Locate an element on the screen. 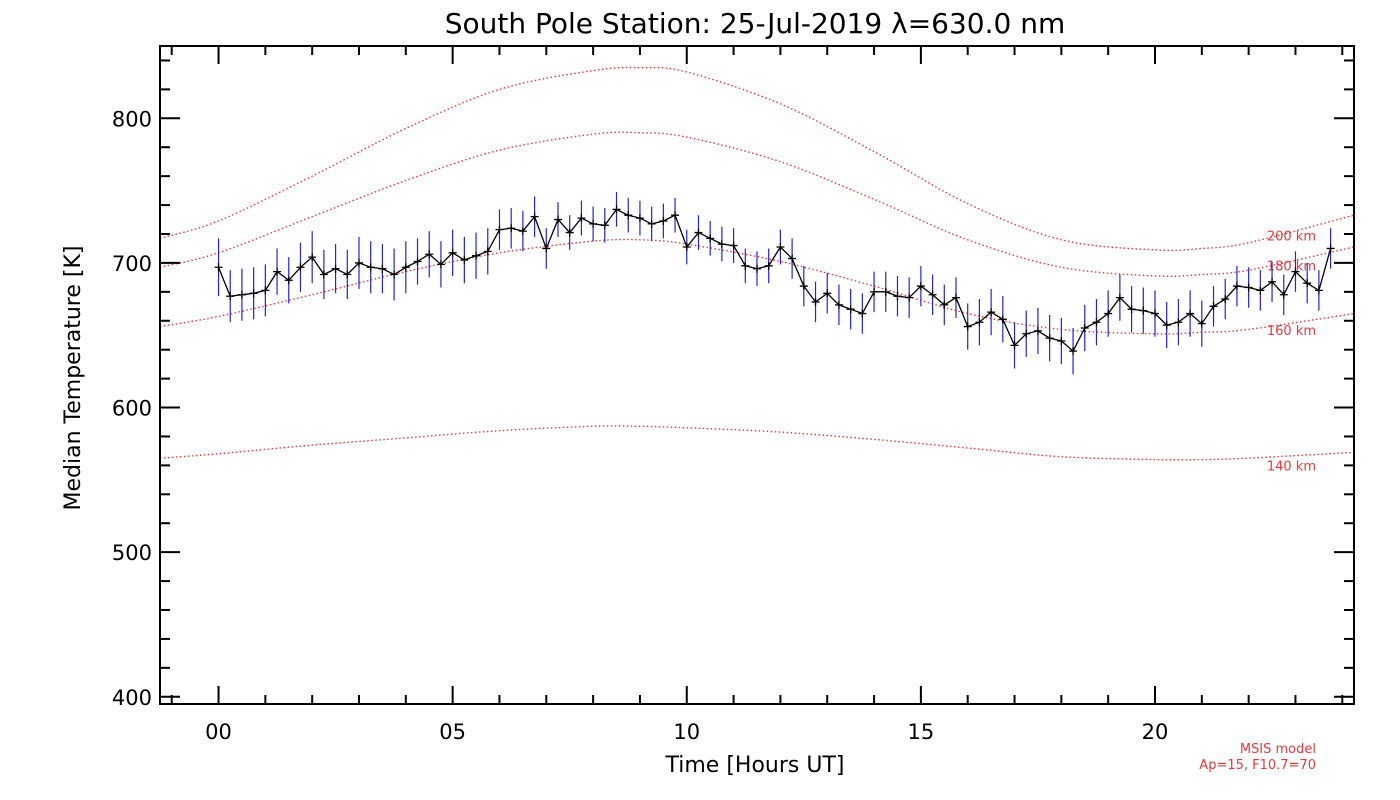 Image resolution: width=1400 pixels, height=800 pixels. series-line is located at coordinates (774, 280).